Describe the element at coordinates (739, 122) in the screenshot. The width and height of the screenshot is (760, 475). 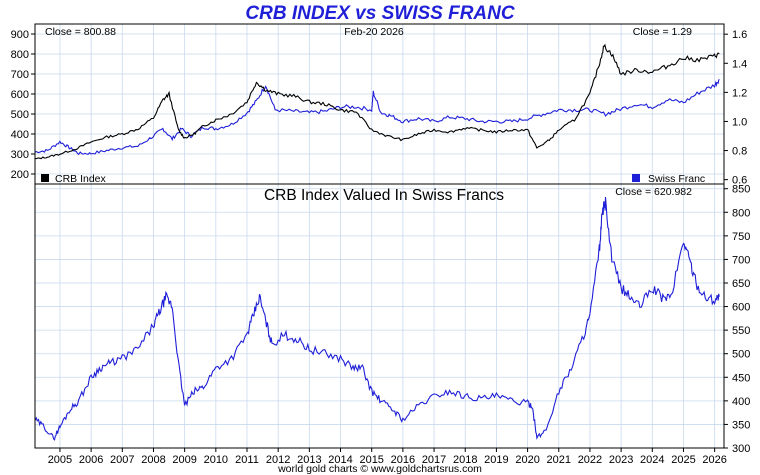
I see `right-axis-label: 1.0` at that location.